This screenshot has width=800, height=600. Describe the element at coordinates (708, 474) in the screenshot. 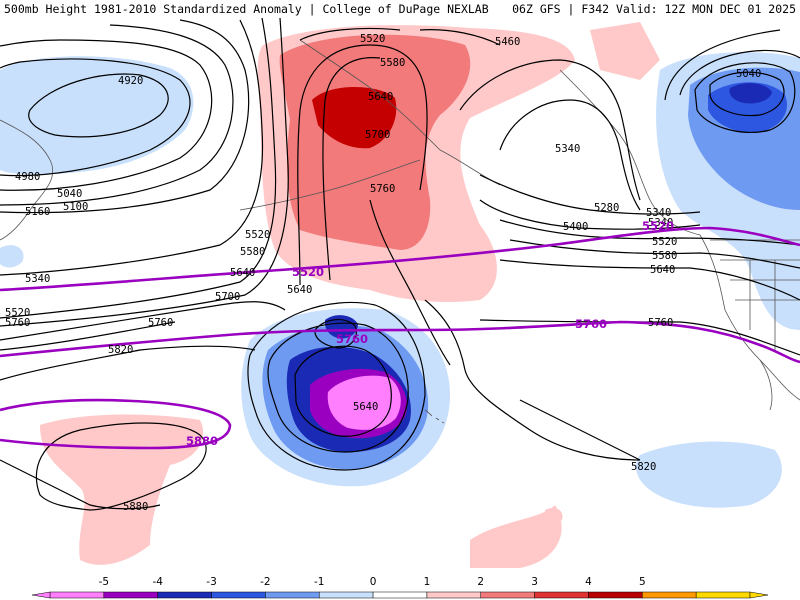

I see `negative-anomaly-southeast` at that location.